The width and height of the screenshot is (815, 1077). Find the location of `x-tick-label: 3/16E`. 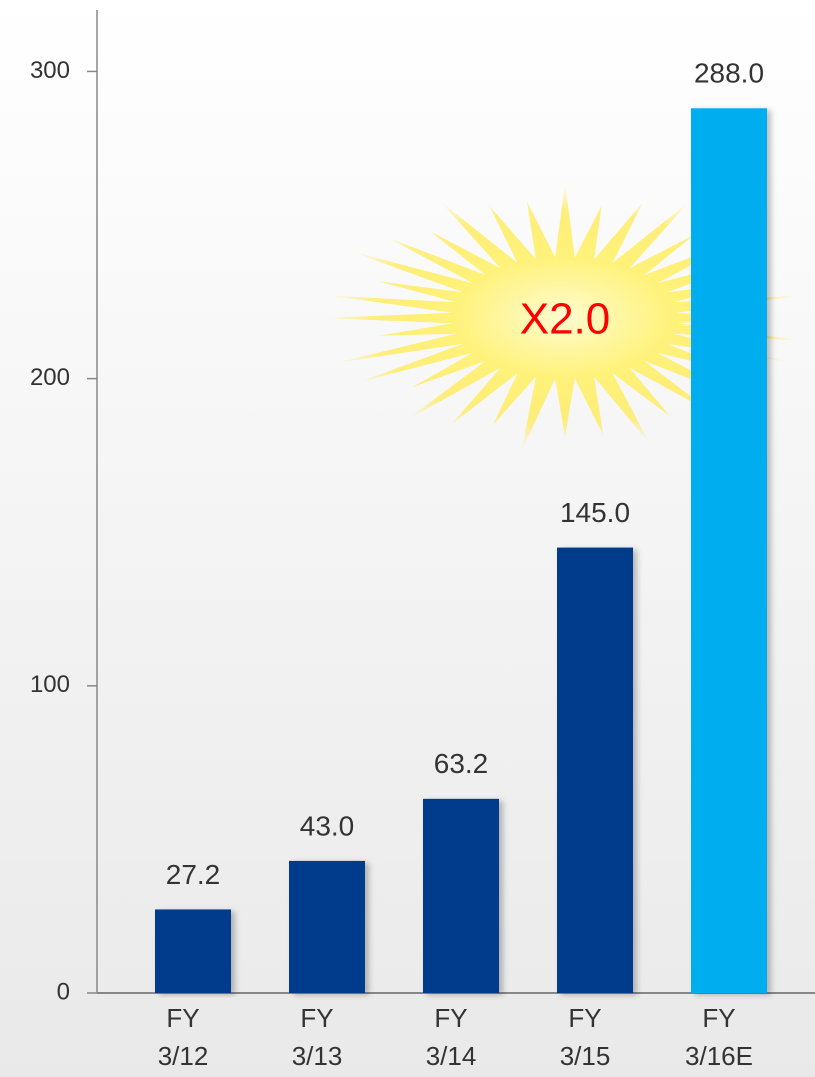

x-tick-label: 3/16E is located at coordinates (719, 1056).